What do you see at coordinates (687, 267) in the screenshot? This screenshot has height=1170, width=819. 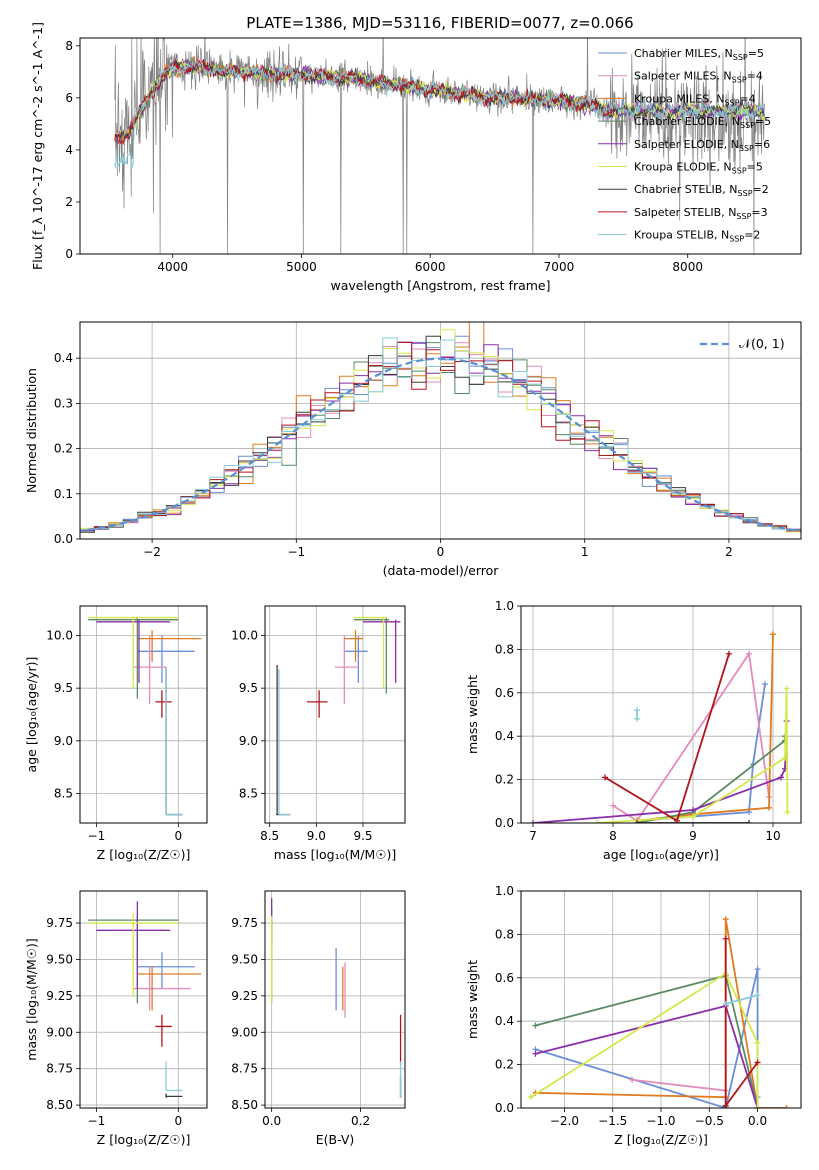 I see `tick-label-x: 8000` at bounding box center [687, 267].